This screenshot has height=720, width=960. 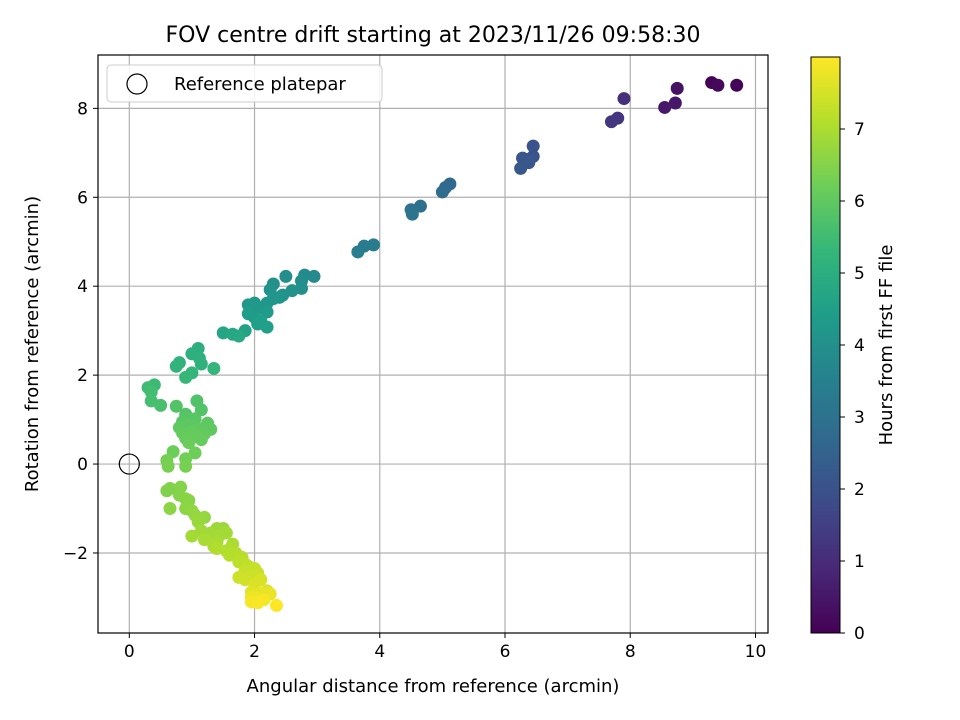 I want to click on colorbar-tick-label: 1, so click(x=859, y=562).